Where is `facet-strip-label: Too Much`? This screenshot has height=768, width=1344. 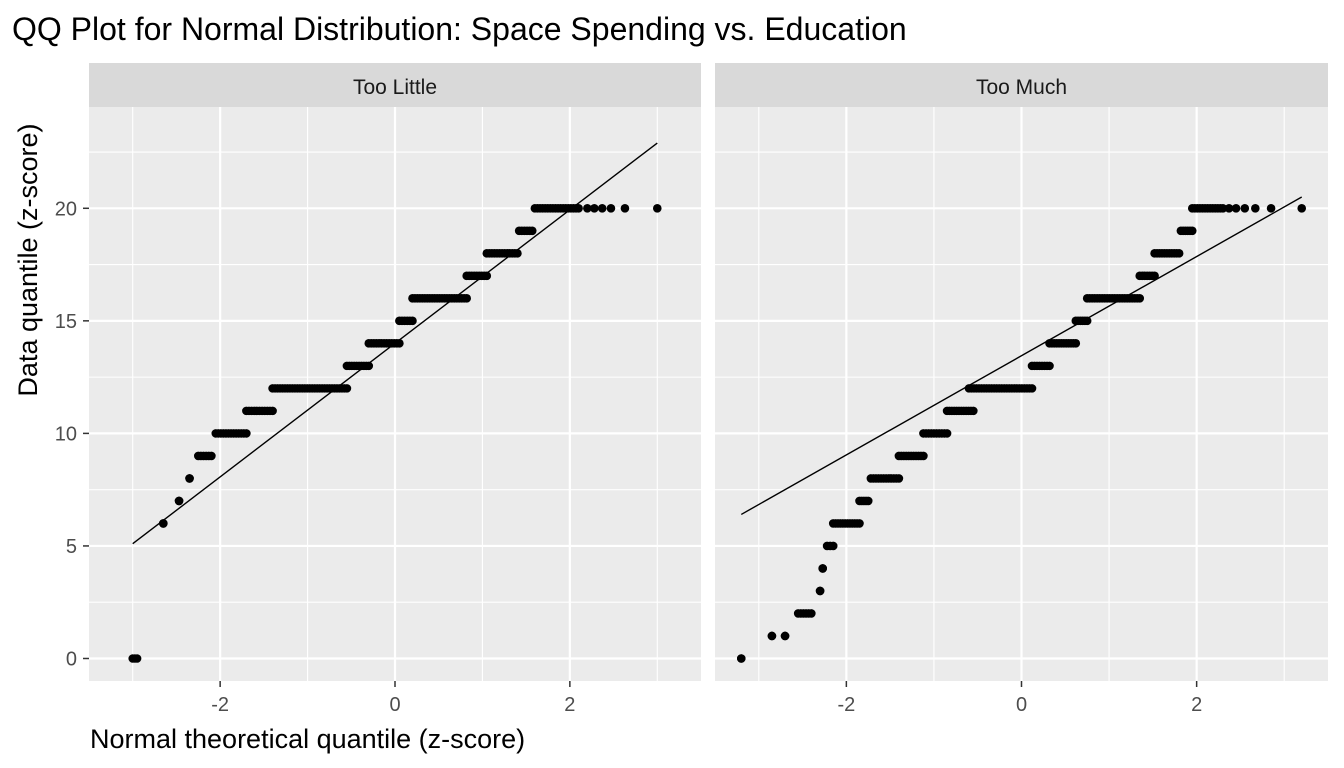 facet-strip-label: Too Much is located at coordinates (1021, 87).